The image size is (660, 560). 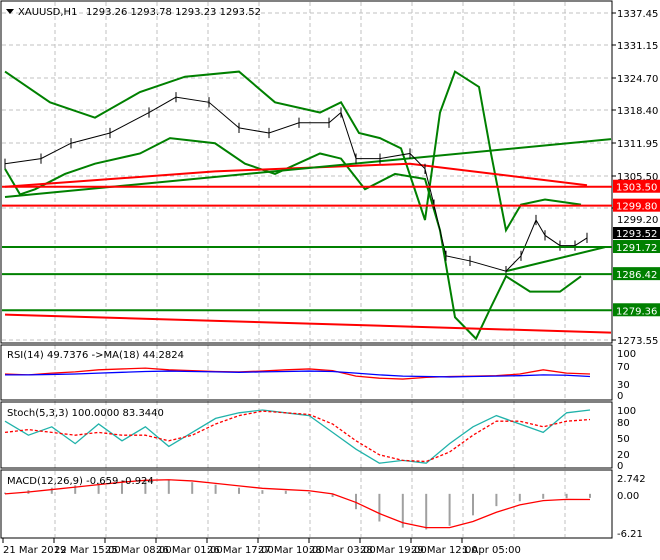 I want to click on stoch-axis-label: 50, so click(x=623, y=439).